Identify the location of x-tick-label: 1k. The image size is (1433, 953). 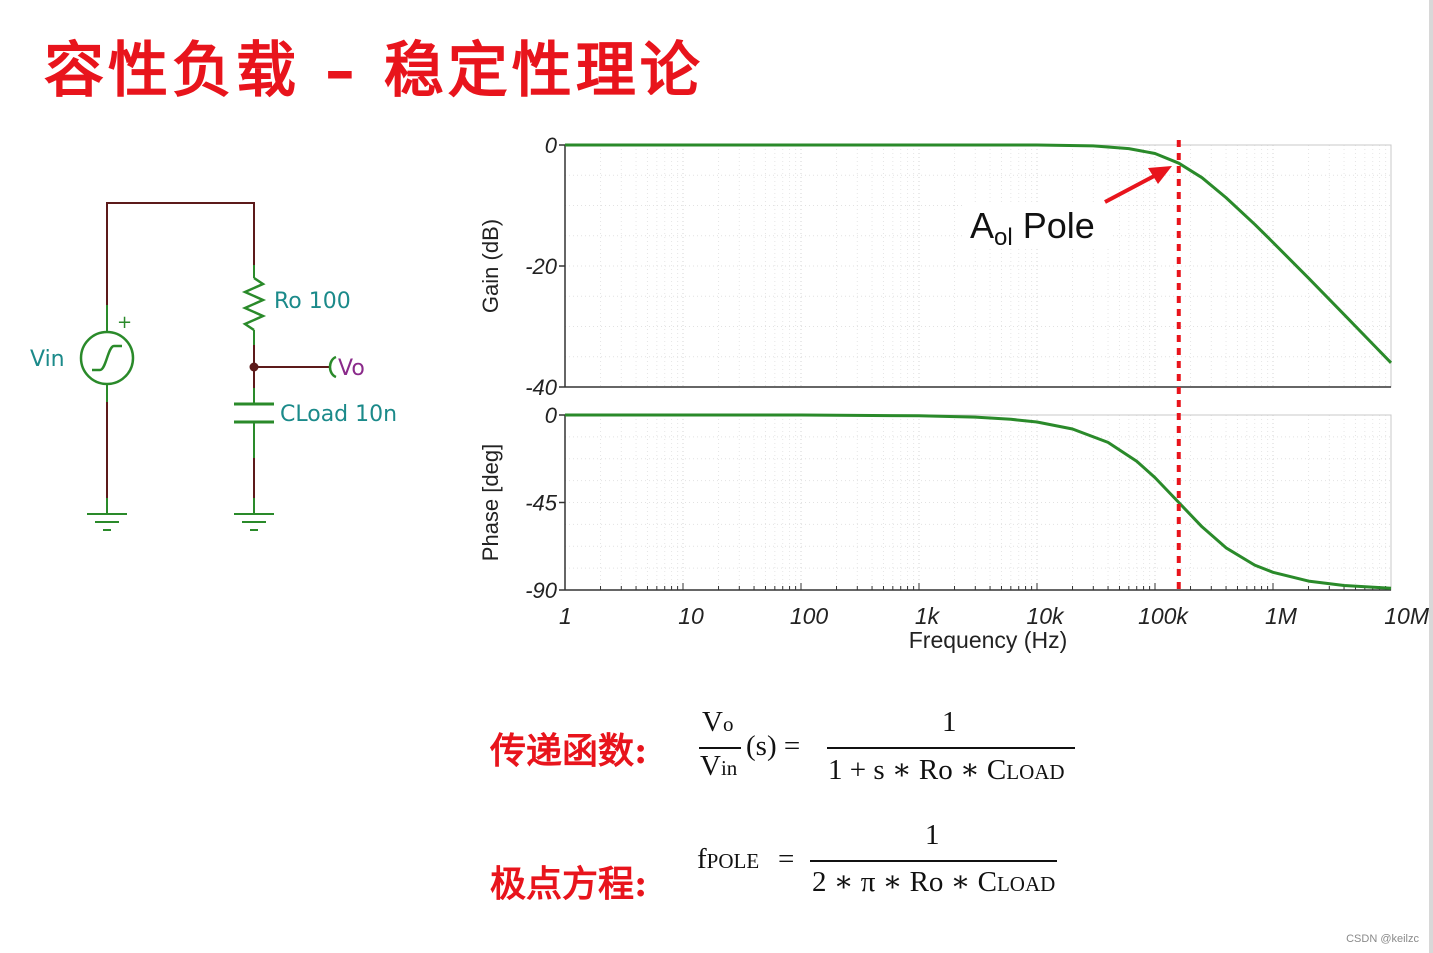
(928, 616).